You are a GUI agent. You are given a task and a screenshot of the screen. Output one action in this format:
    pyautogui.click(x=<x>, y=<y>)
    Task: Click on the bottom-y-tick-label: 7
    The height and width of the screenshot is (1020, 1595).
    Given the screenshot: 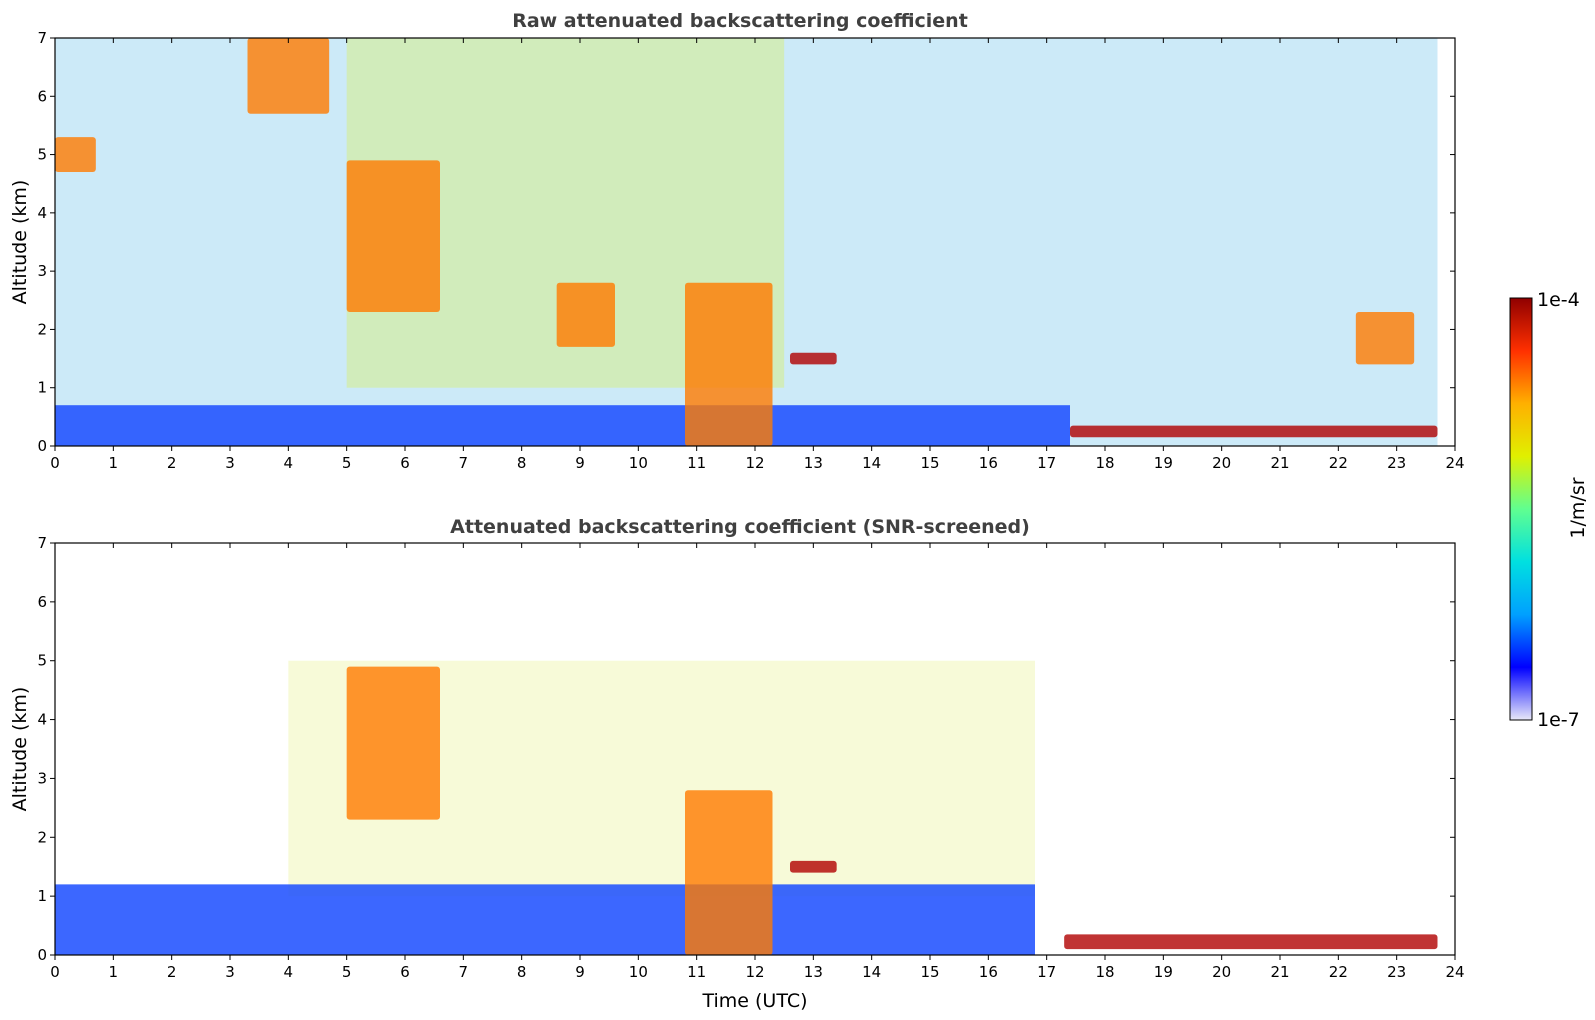 What is the action you would take?
    pyautogui.click(x=42, y=543)
    